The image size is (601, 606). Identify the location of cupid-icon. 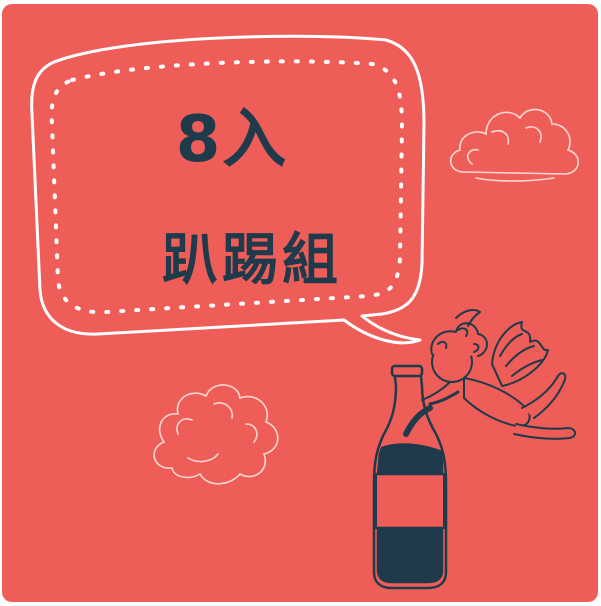
(498, 374).